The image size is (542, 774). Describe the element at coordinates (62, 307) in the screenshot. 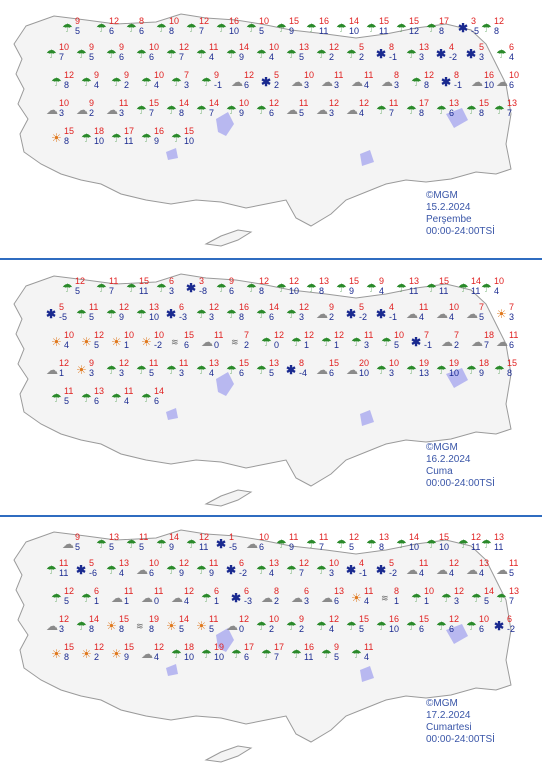

I see `max-temp: 5` at that location.